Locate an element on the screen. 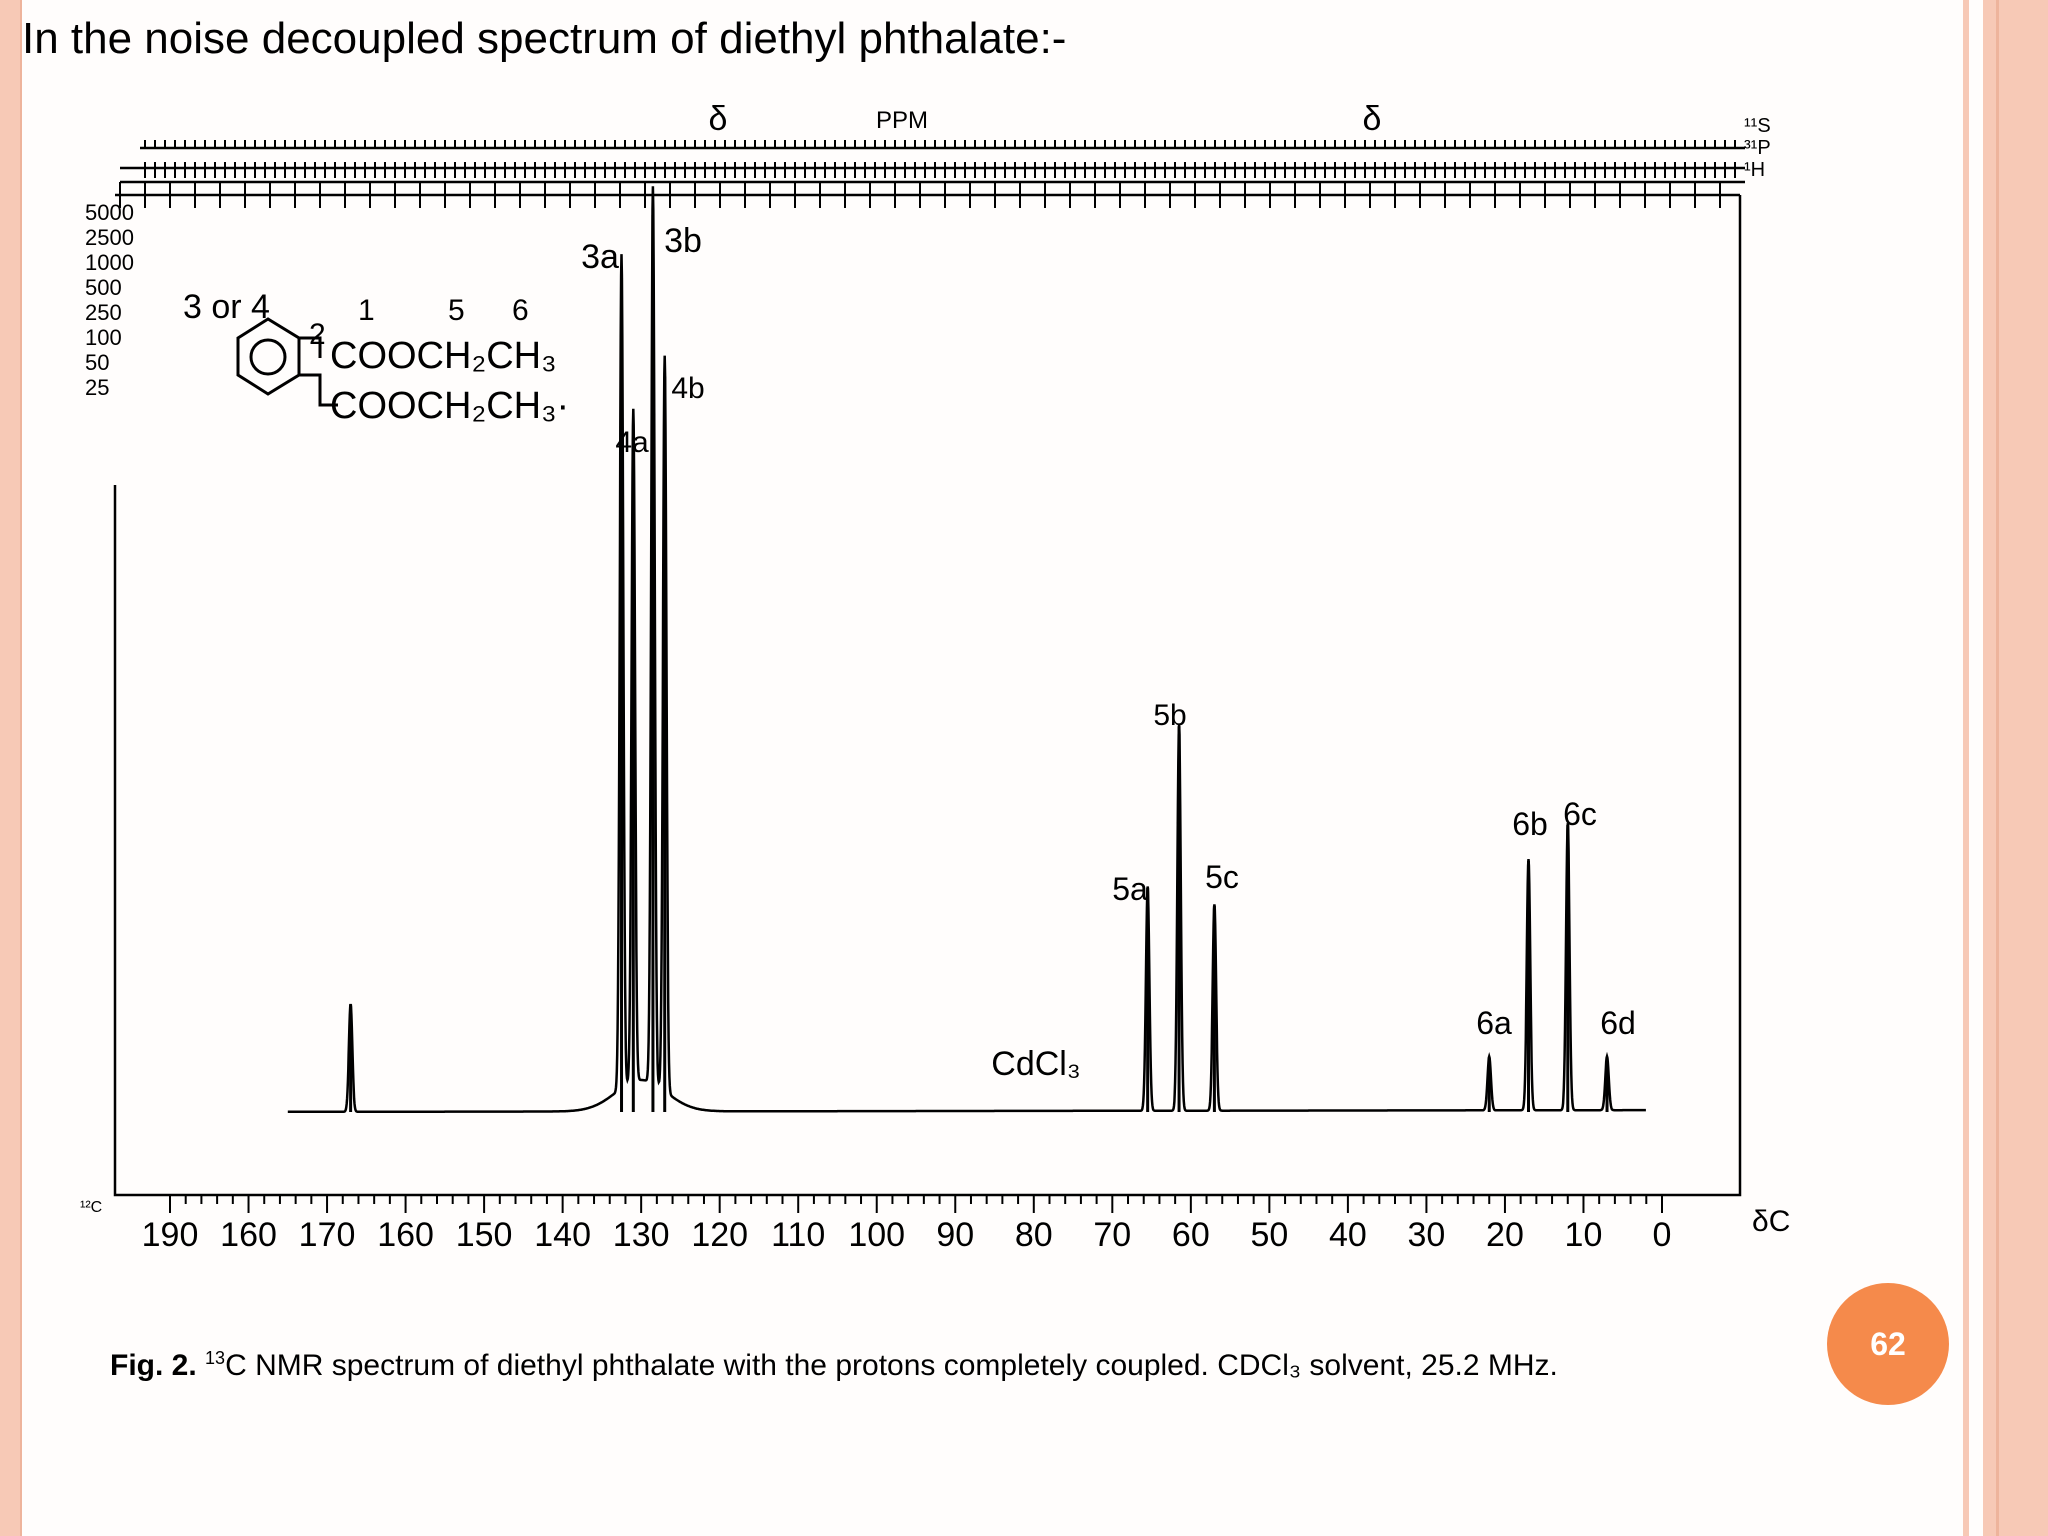 Image resolution: width=2048 pixels, height=1536 pixels. bottom-nucleus-label: ¹²C is located at coordinates (91, 1207).